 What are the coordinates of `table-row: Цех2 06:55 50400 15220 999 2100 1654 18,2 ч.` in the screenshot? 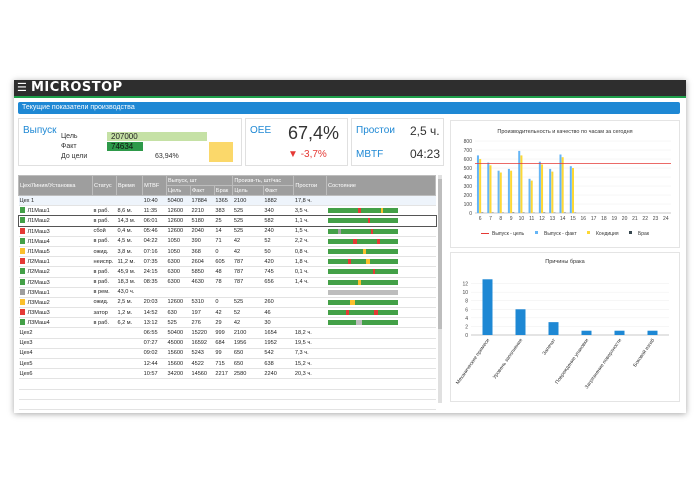 It's located at (227, 333).